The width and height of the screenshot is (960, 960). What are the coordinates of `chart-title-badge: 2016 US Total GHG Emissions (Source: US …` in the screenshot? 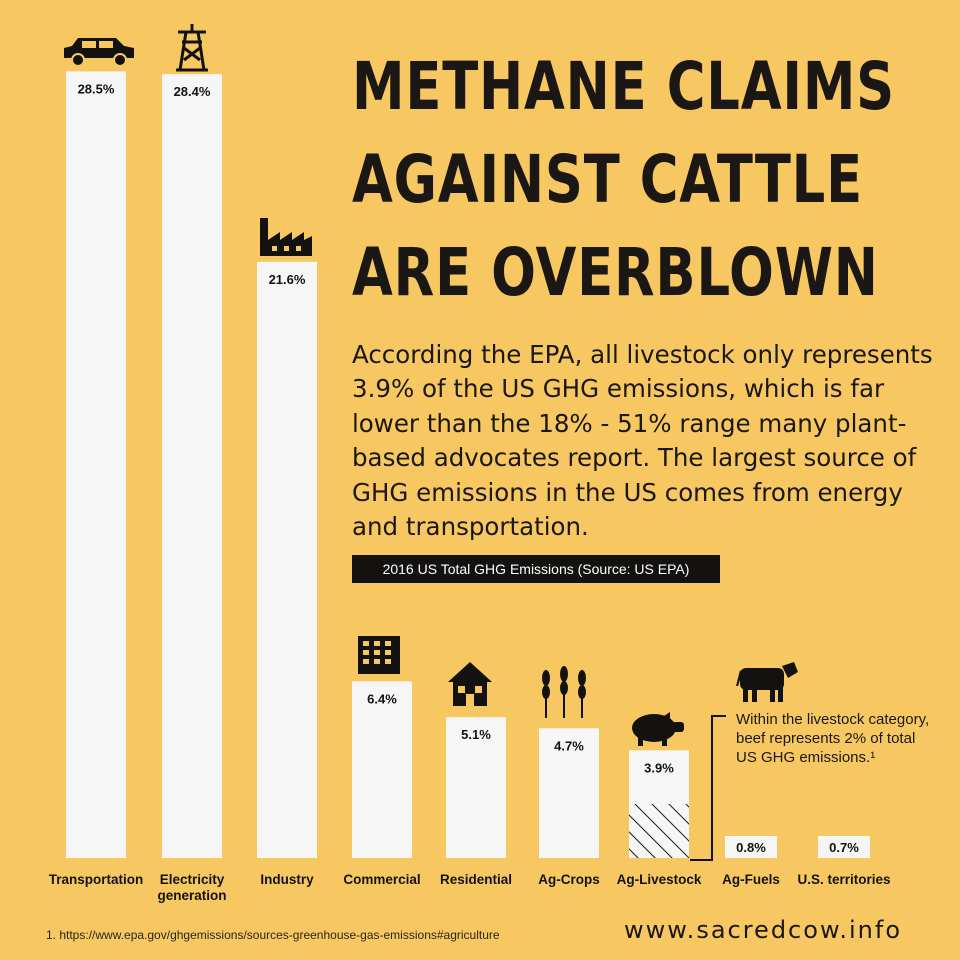 It's located at (536, 569).